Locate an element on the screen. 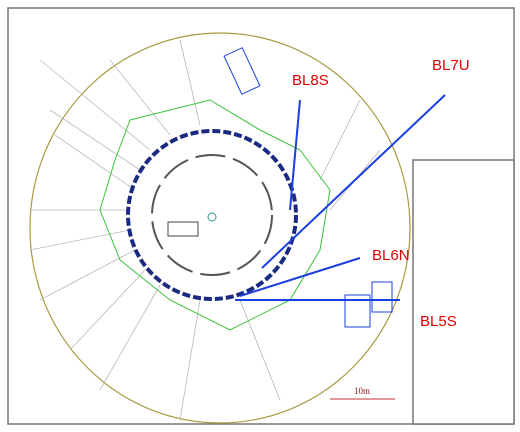 Image resolution: width=520 pixels, height=432 pixels. scale-label: 10m is located at coordinates (362, 391).